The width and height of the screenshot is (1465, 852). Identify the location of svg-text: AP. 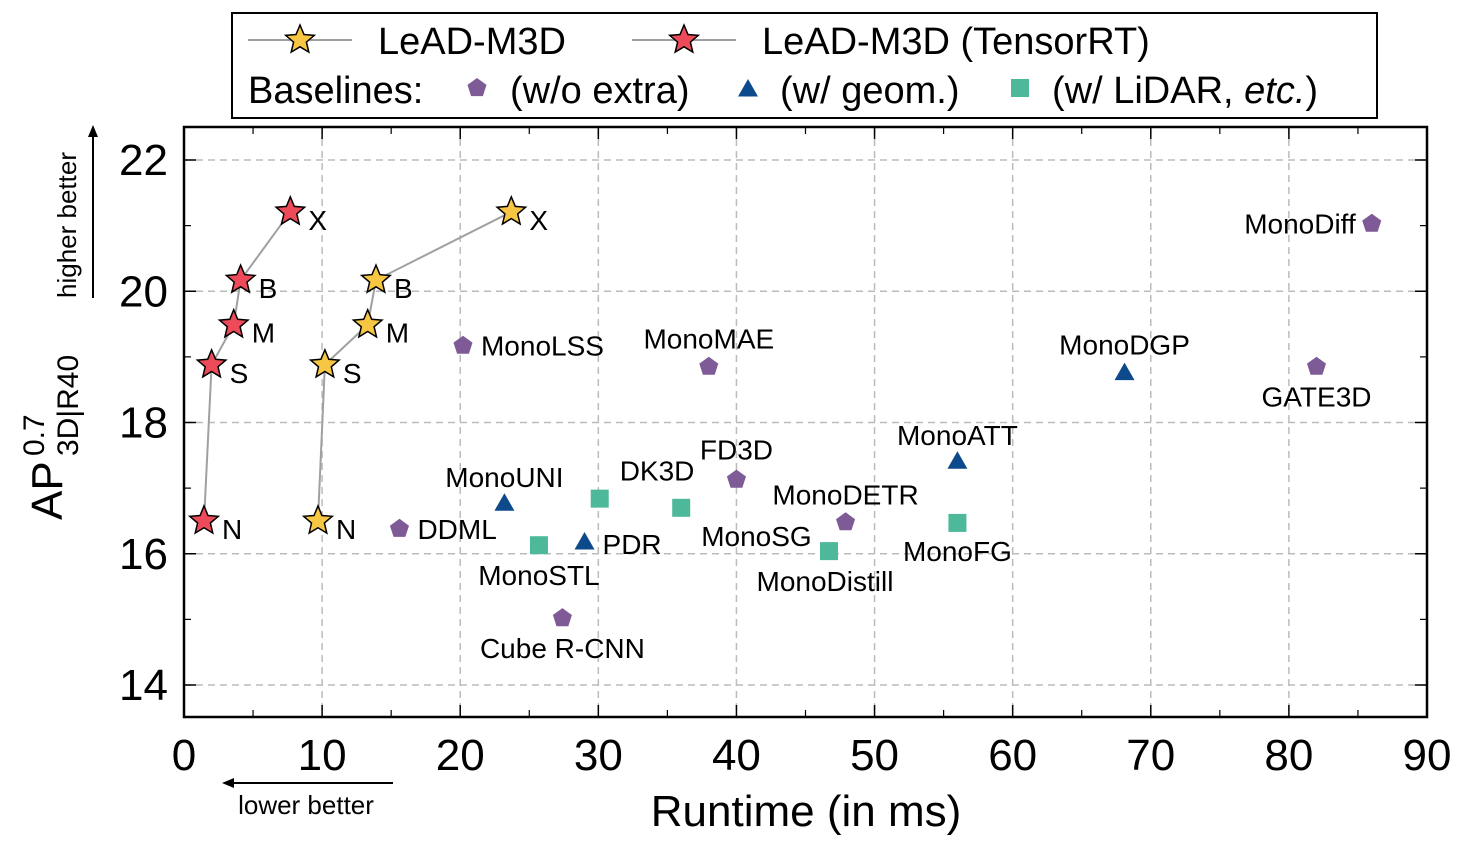
(47, 490).